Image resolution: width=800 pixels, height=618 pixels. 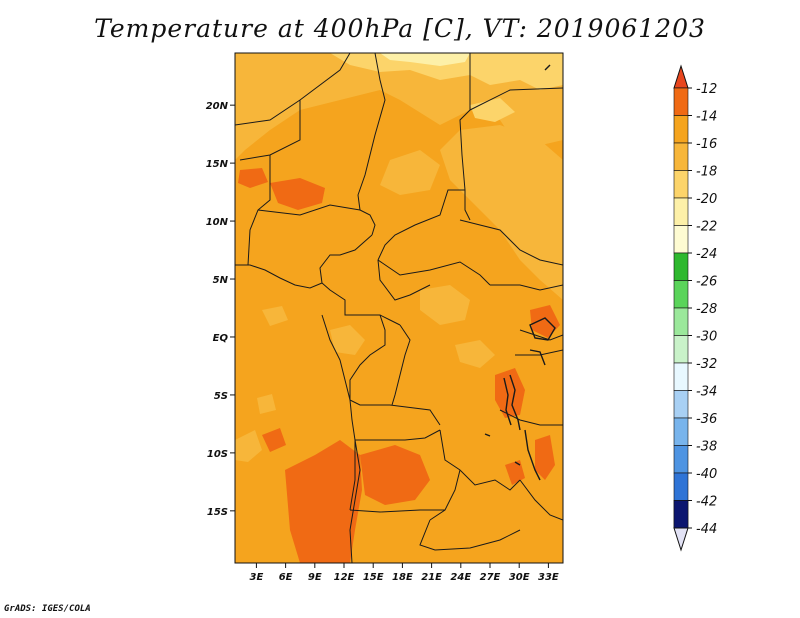 I want to click on lon-tick-label: 30E, so click(x=519, y=577).